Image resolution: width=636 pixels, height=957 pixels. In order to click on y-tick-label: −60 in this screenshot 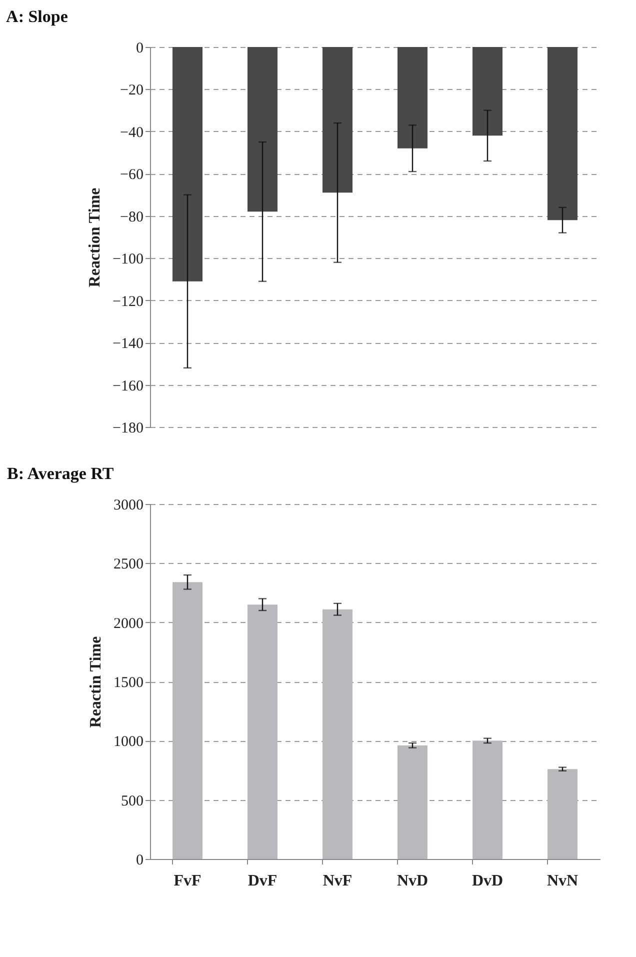, I will do `click(132, 175)`.